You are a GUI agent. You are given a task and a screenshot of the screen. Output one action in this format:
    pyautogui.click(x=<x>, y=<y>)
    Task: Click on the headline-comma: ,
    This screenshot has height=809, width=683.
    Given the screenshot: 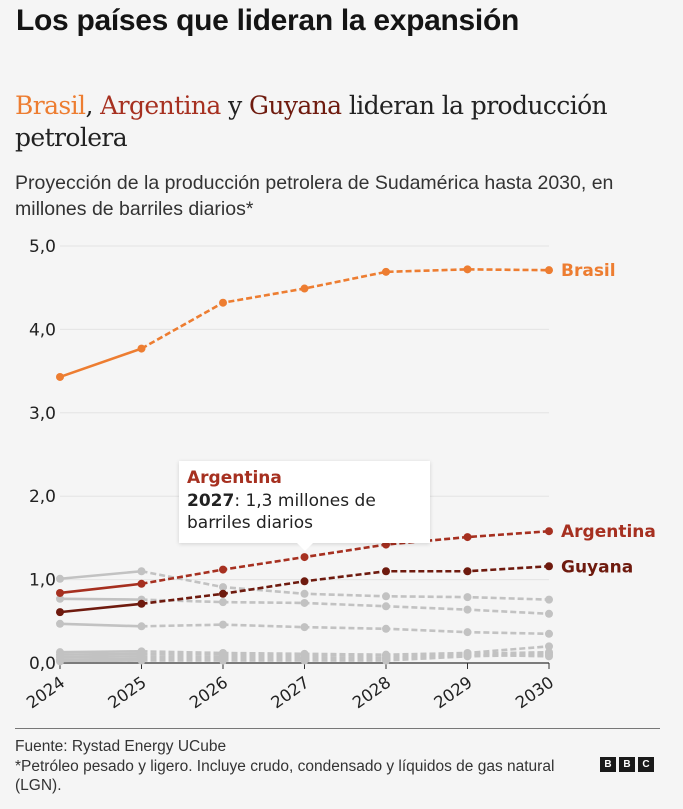 What is the action you would take?
    pyautogui.click(x=89, y=105)
    